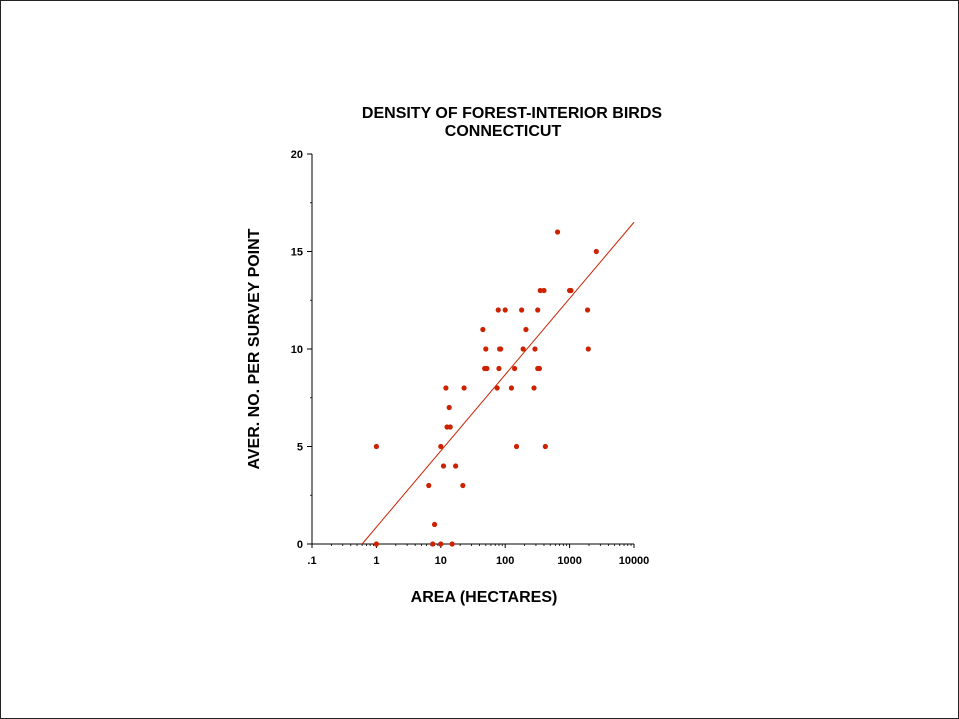 This screenshot has width=959, height=719. What do you see at coordinates (297, 350) in the screenshot?
I see `y-tick-label: 10` at bounding box center [297, 350].